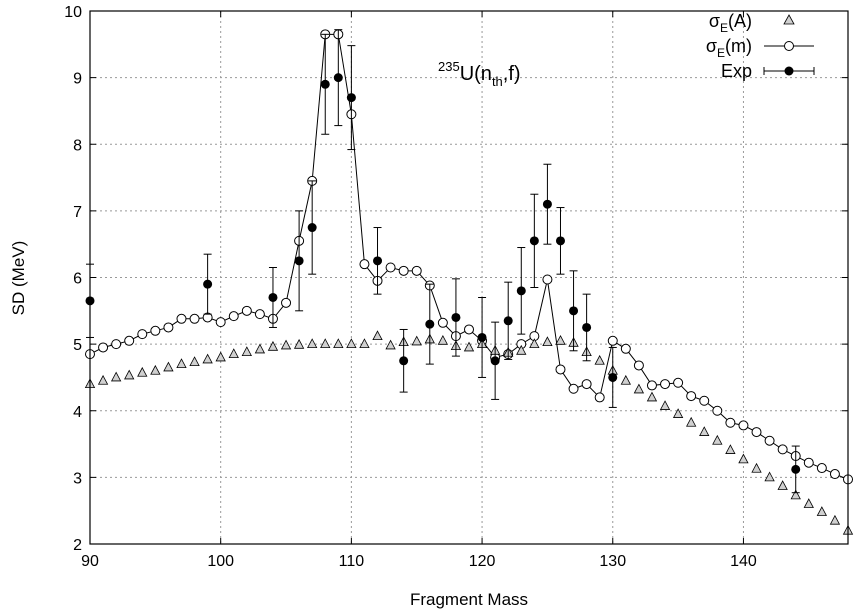 This screenshot has height=615, width=854. I want to click on reaction-annotation: 235U(nth,f), so click(479, 74).